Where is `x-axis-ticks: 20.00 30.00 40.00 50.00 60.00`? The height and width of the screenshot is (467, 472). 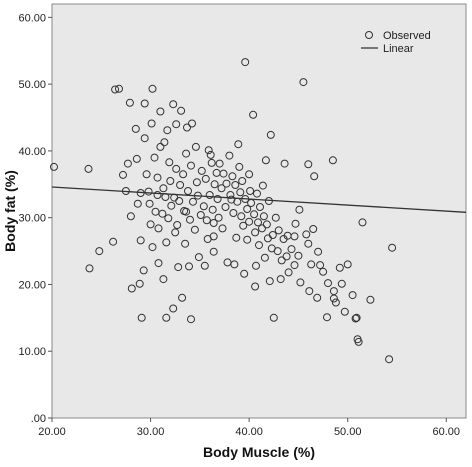
x-axis-ticks: 20.00 30.00 40.00 50.00 60.00 is located at coordinates (249, 428).